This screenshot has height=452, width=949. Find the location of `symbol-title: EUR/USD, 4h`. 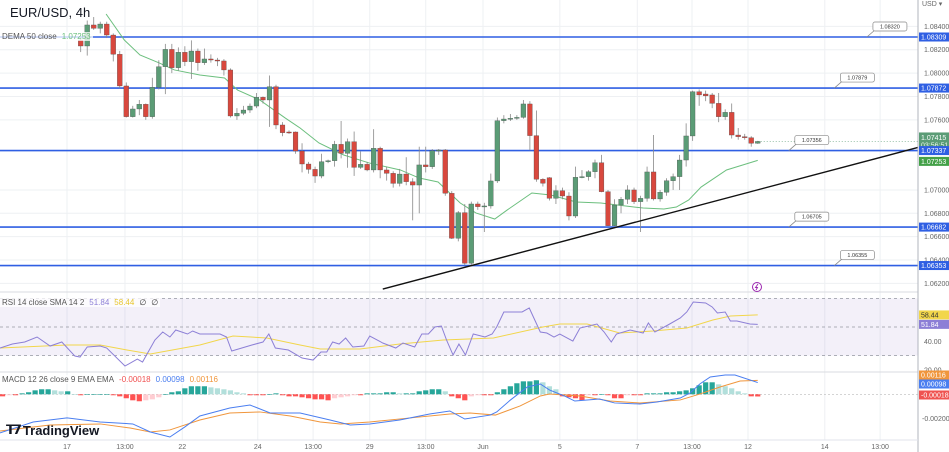

symbol-title: EUR/USD, 4h is located at coordinates (50, 12).